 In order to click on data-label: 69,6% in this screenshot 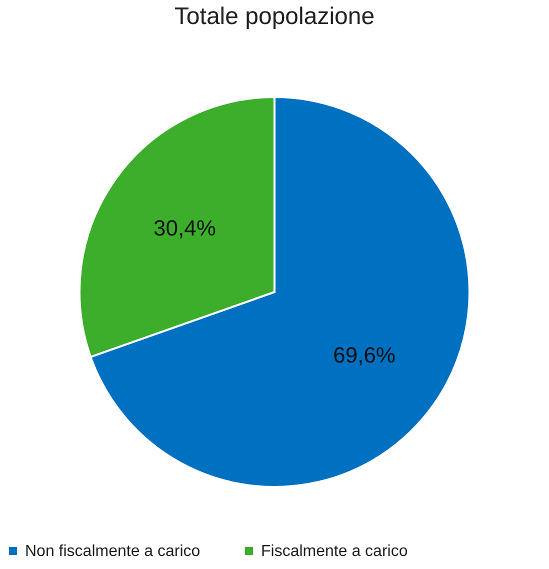, I will do `click(364, 355)`.